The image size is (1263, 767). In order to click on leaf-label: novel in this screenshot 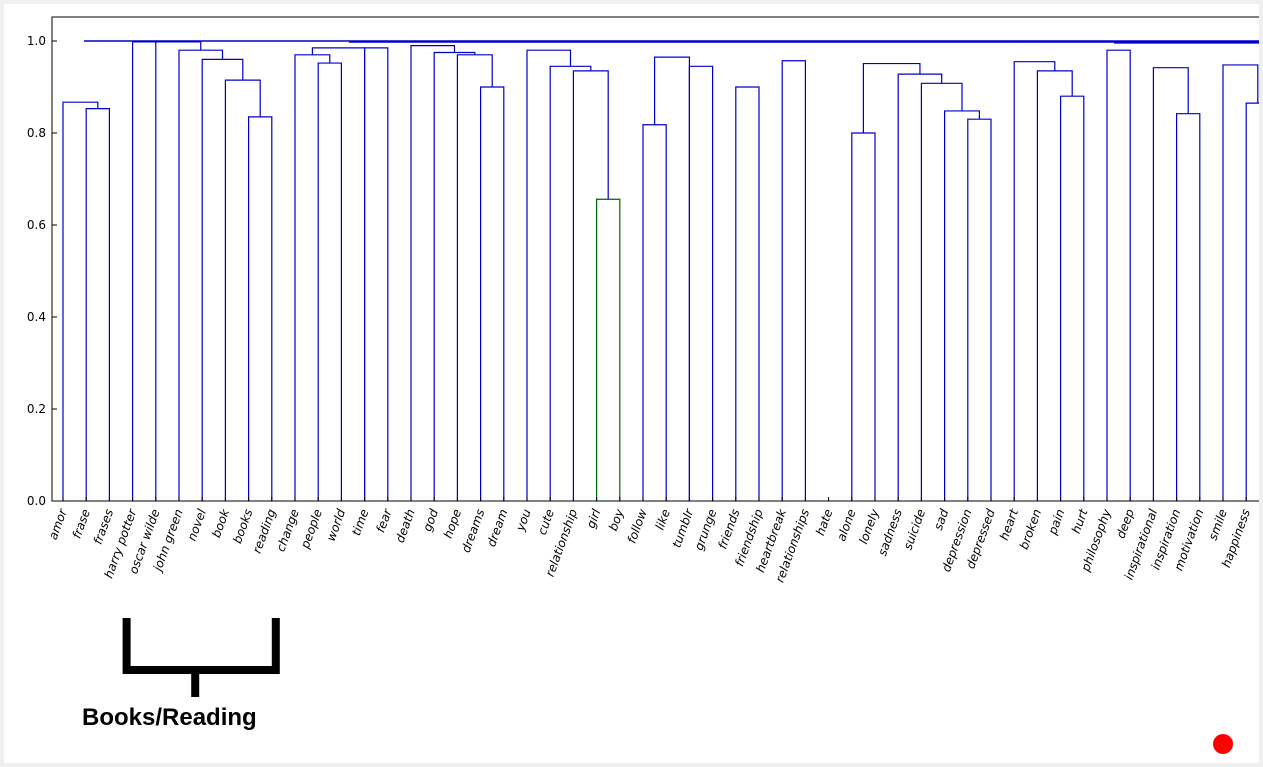, I will do `click(197, 525)`.